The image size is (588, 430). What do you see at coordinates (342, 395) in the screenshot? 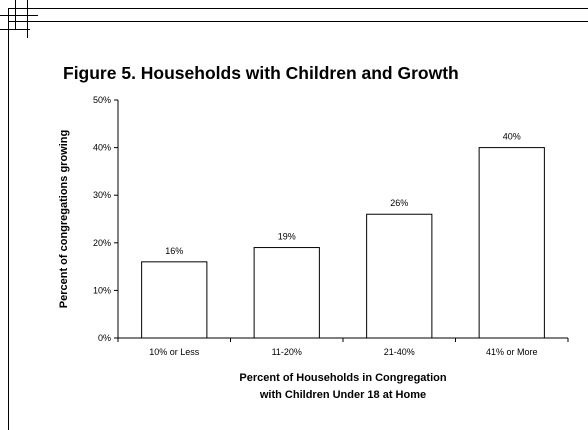
I see `x-axis-title: with Children Under 18 at Home` at bounding box center [342, 395].